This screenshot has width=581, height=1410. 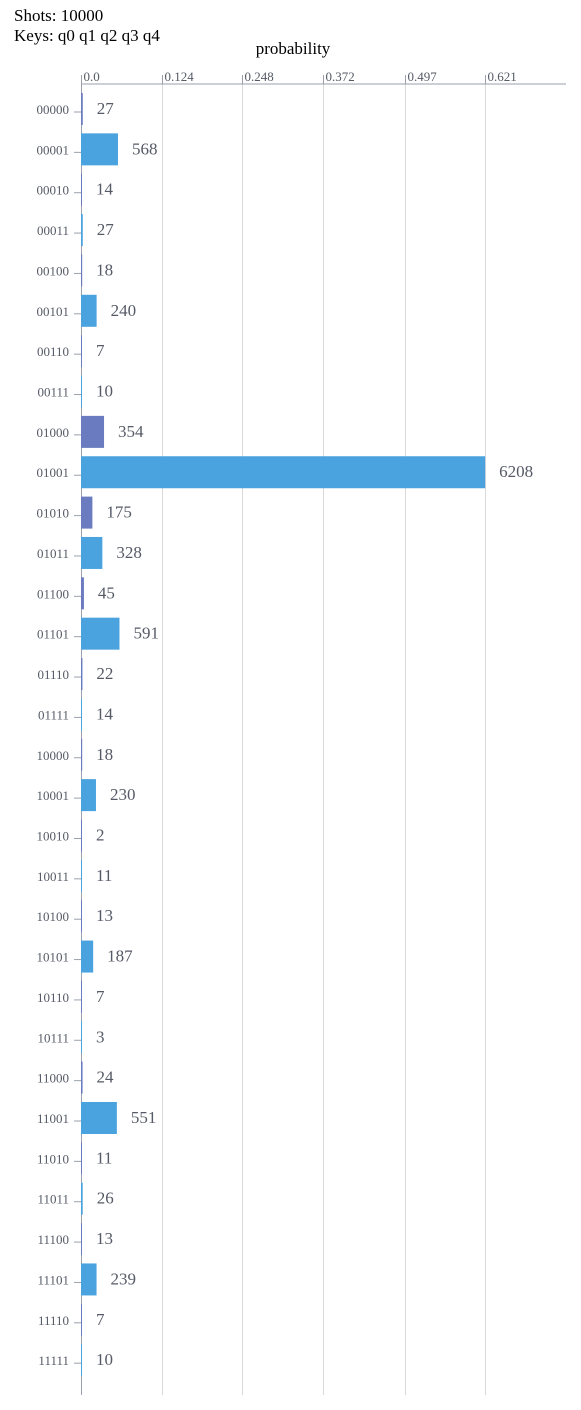 What do you see at coordinates (100, 1319) in the screenshot?
I see `value-label-11110: 7` at bounding box center [100, 1319].